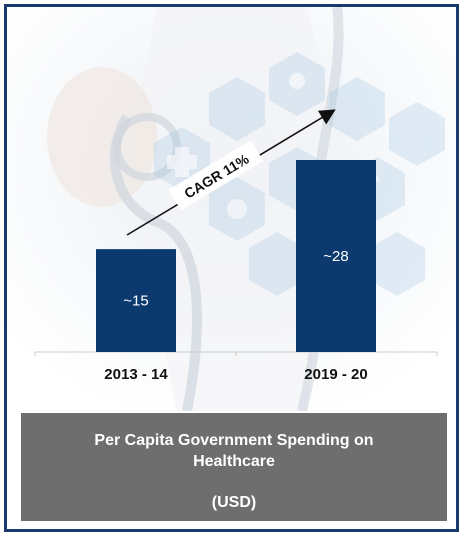  I want to click on x-tick-label: 2019 - 20, so click(335, 374).